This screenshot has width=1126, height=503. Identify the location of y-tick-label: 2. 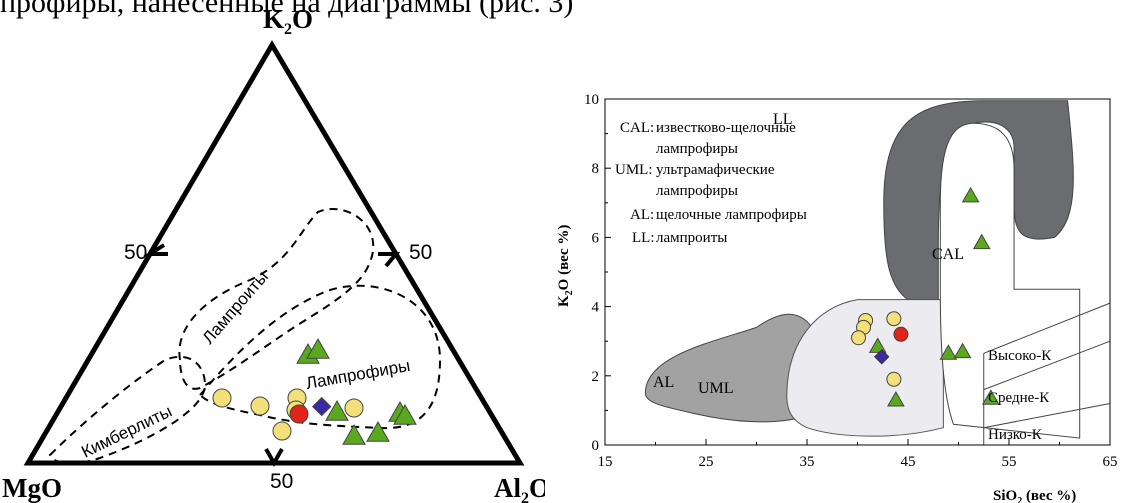
(596, 377).